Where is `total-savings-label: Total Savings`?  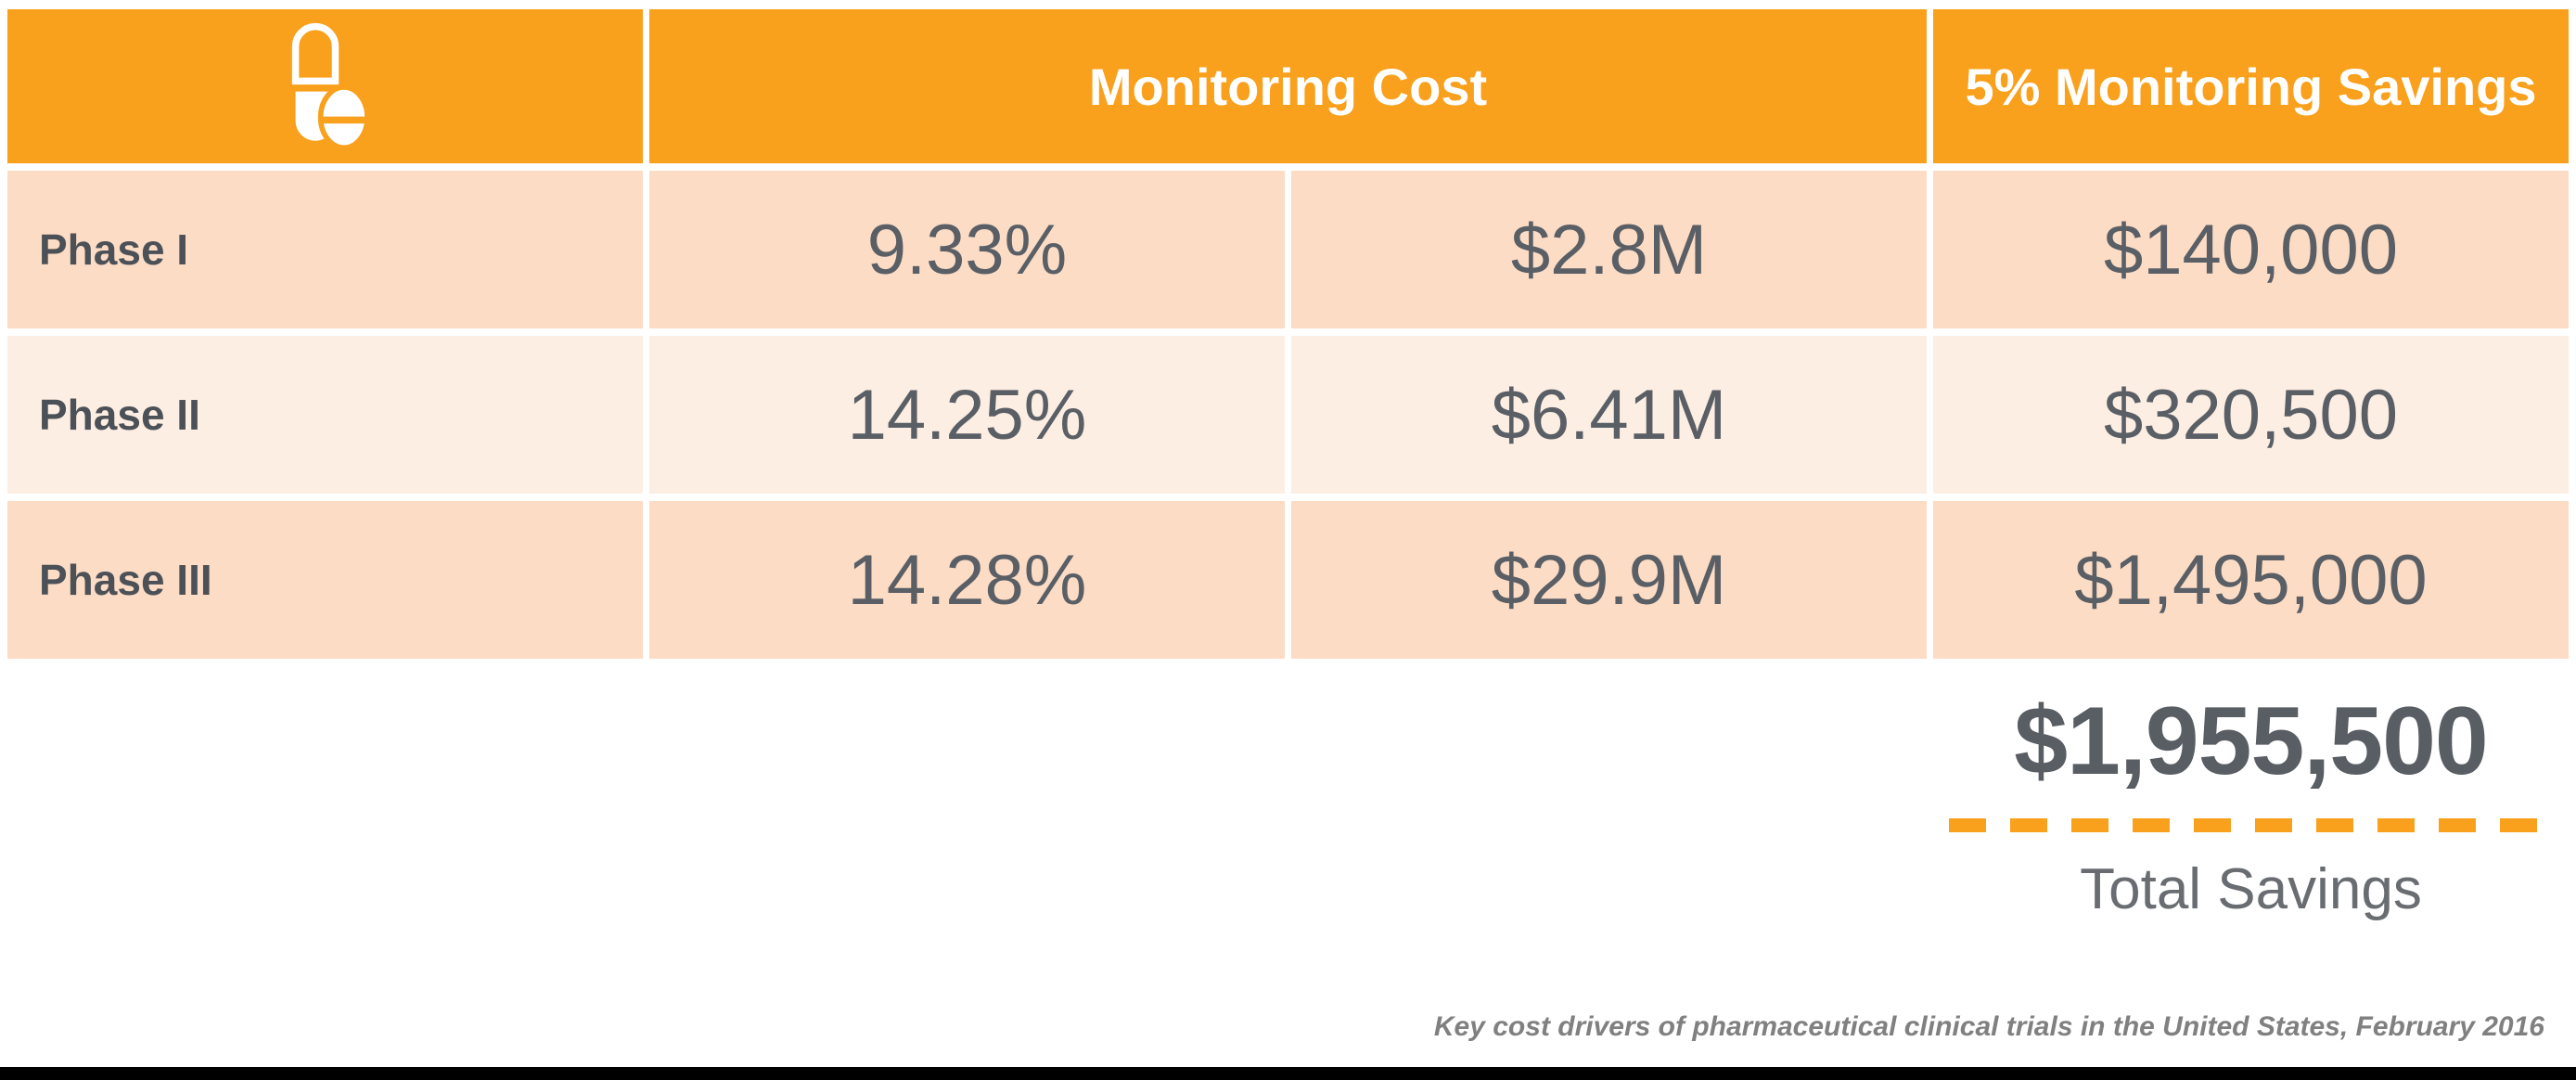 total-savings-label: Total Savings is located at coordinates (2251, 889).